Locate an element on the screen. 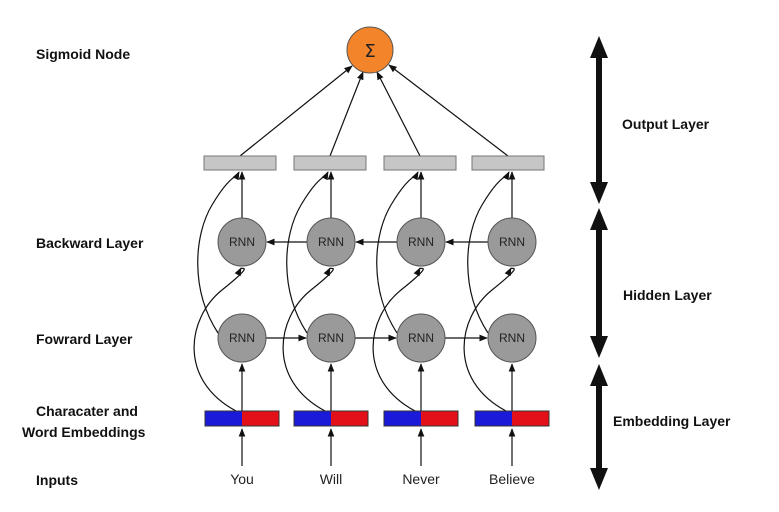 Image resolution: width=779 pixels, height=512 pixels. forward-rnn-node-4: RNN is located at coordinates (512, 338).